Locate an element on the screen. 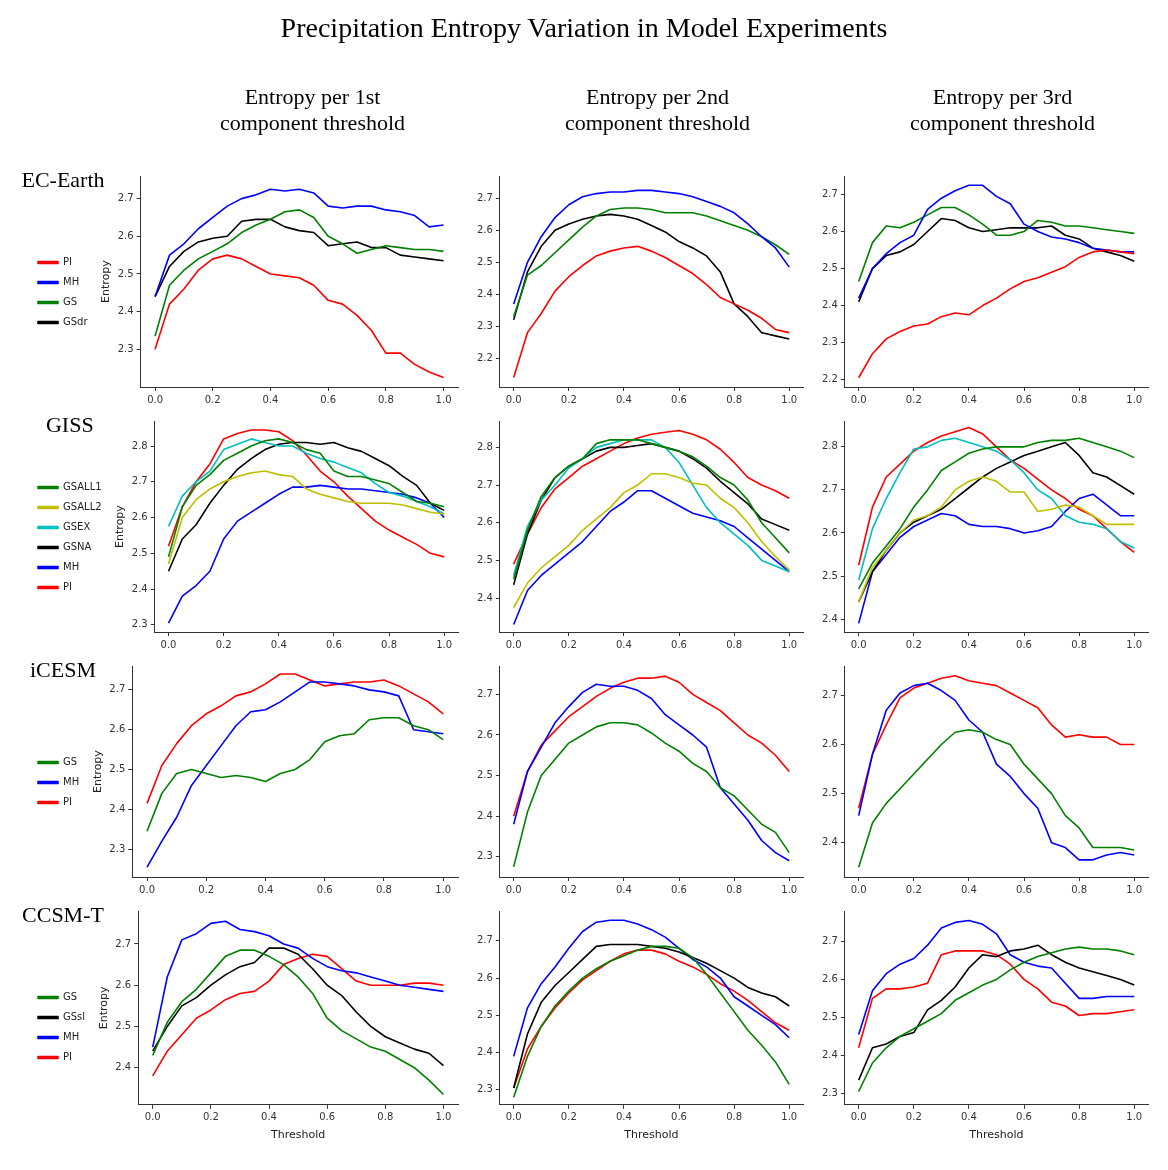  legend-label: GSdr is located at coordinates (76, 322).